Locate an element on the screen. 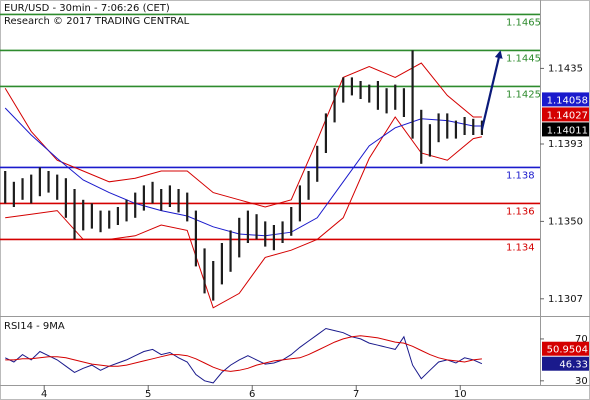 Image resolution: width=590 pixels, height=400 pixels. y-tick-label: 30 is located at coordinates (581, 381).